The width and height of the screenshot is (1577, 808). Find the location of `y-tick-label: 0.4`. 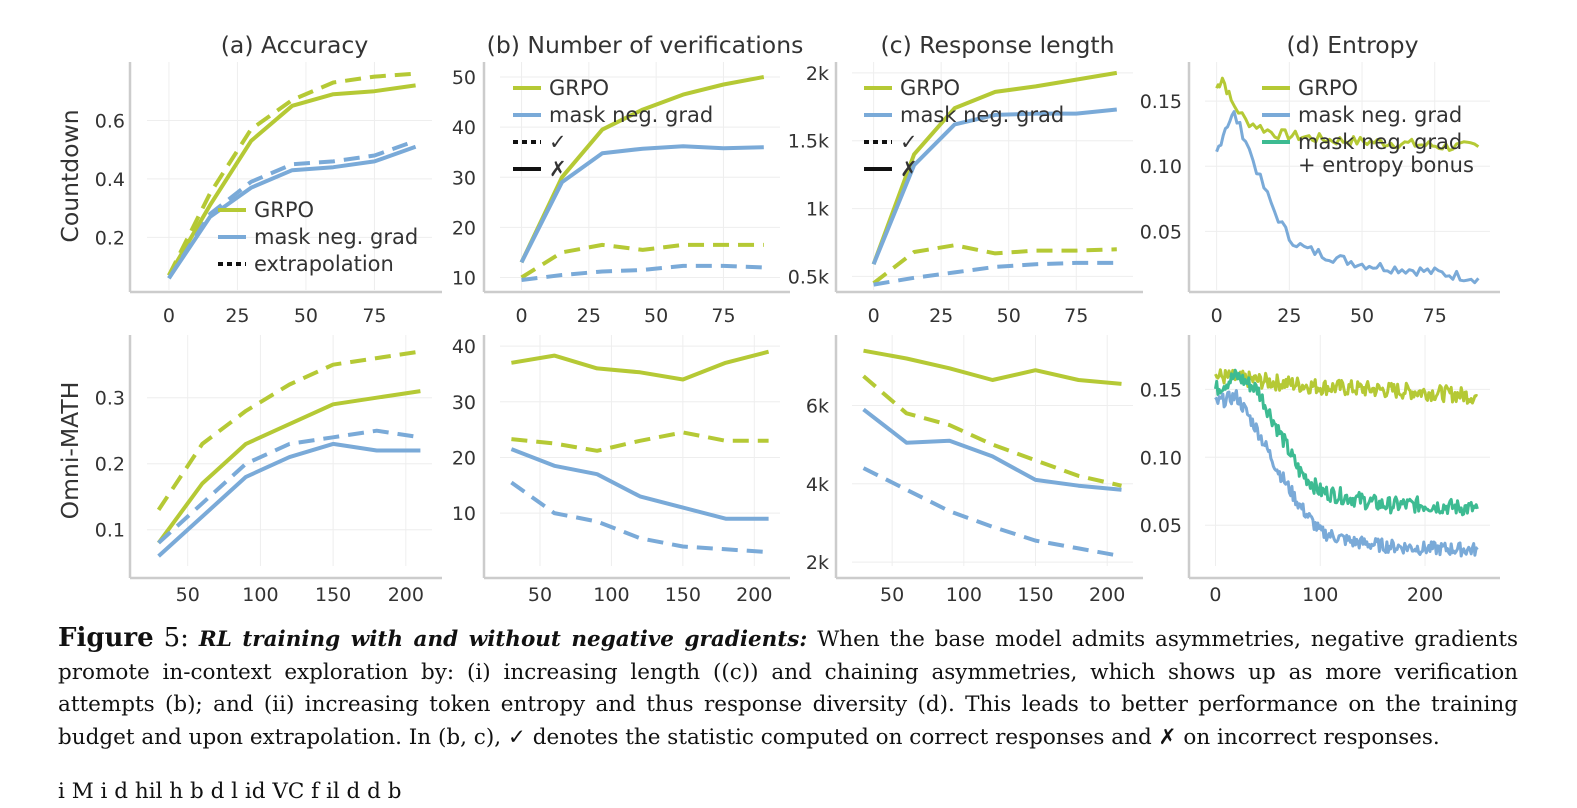

y-tick-label: 0.4 is located at coordinates (110, 180).